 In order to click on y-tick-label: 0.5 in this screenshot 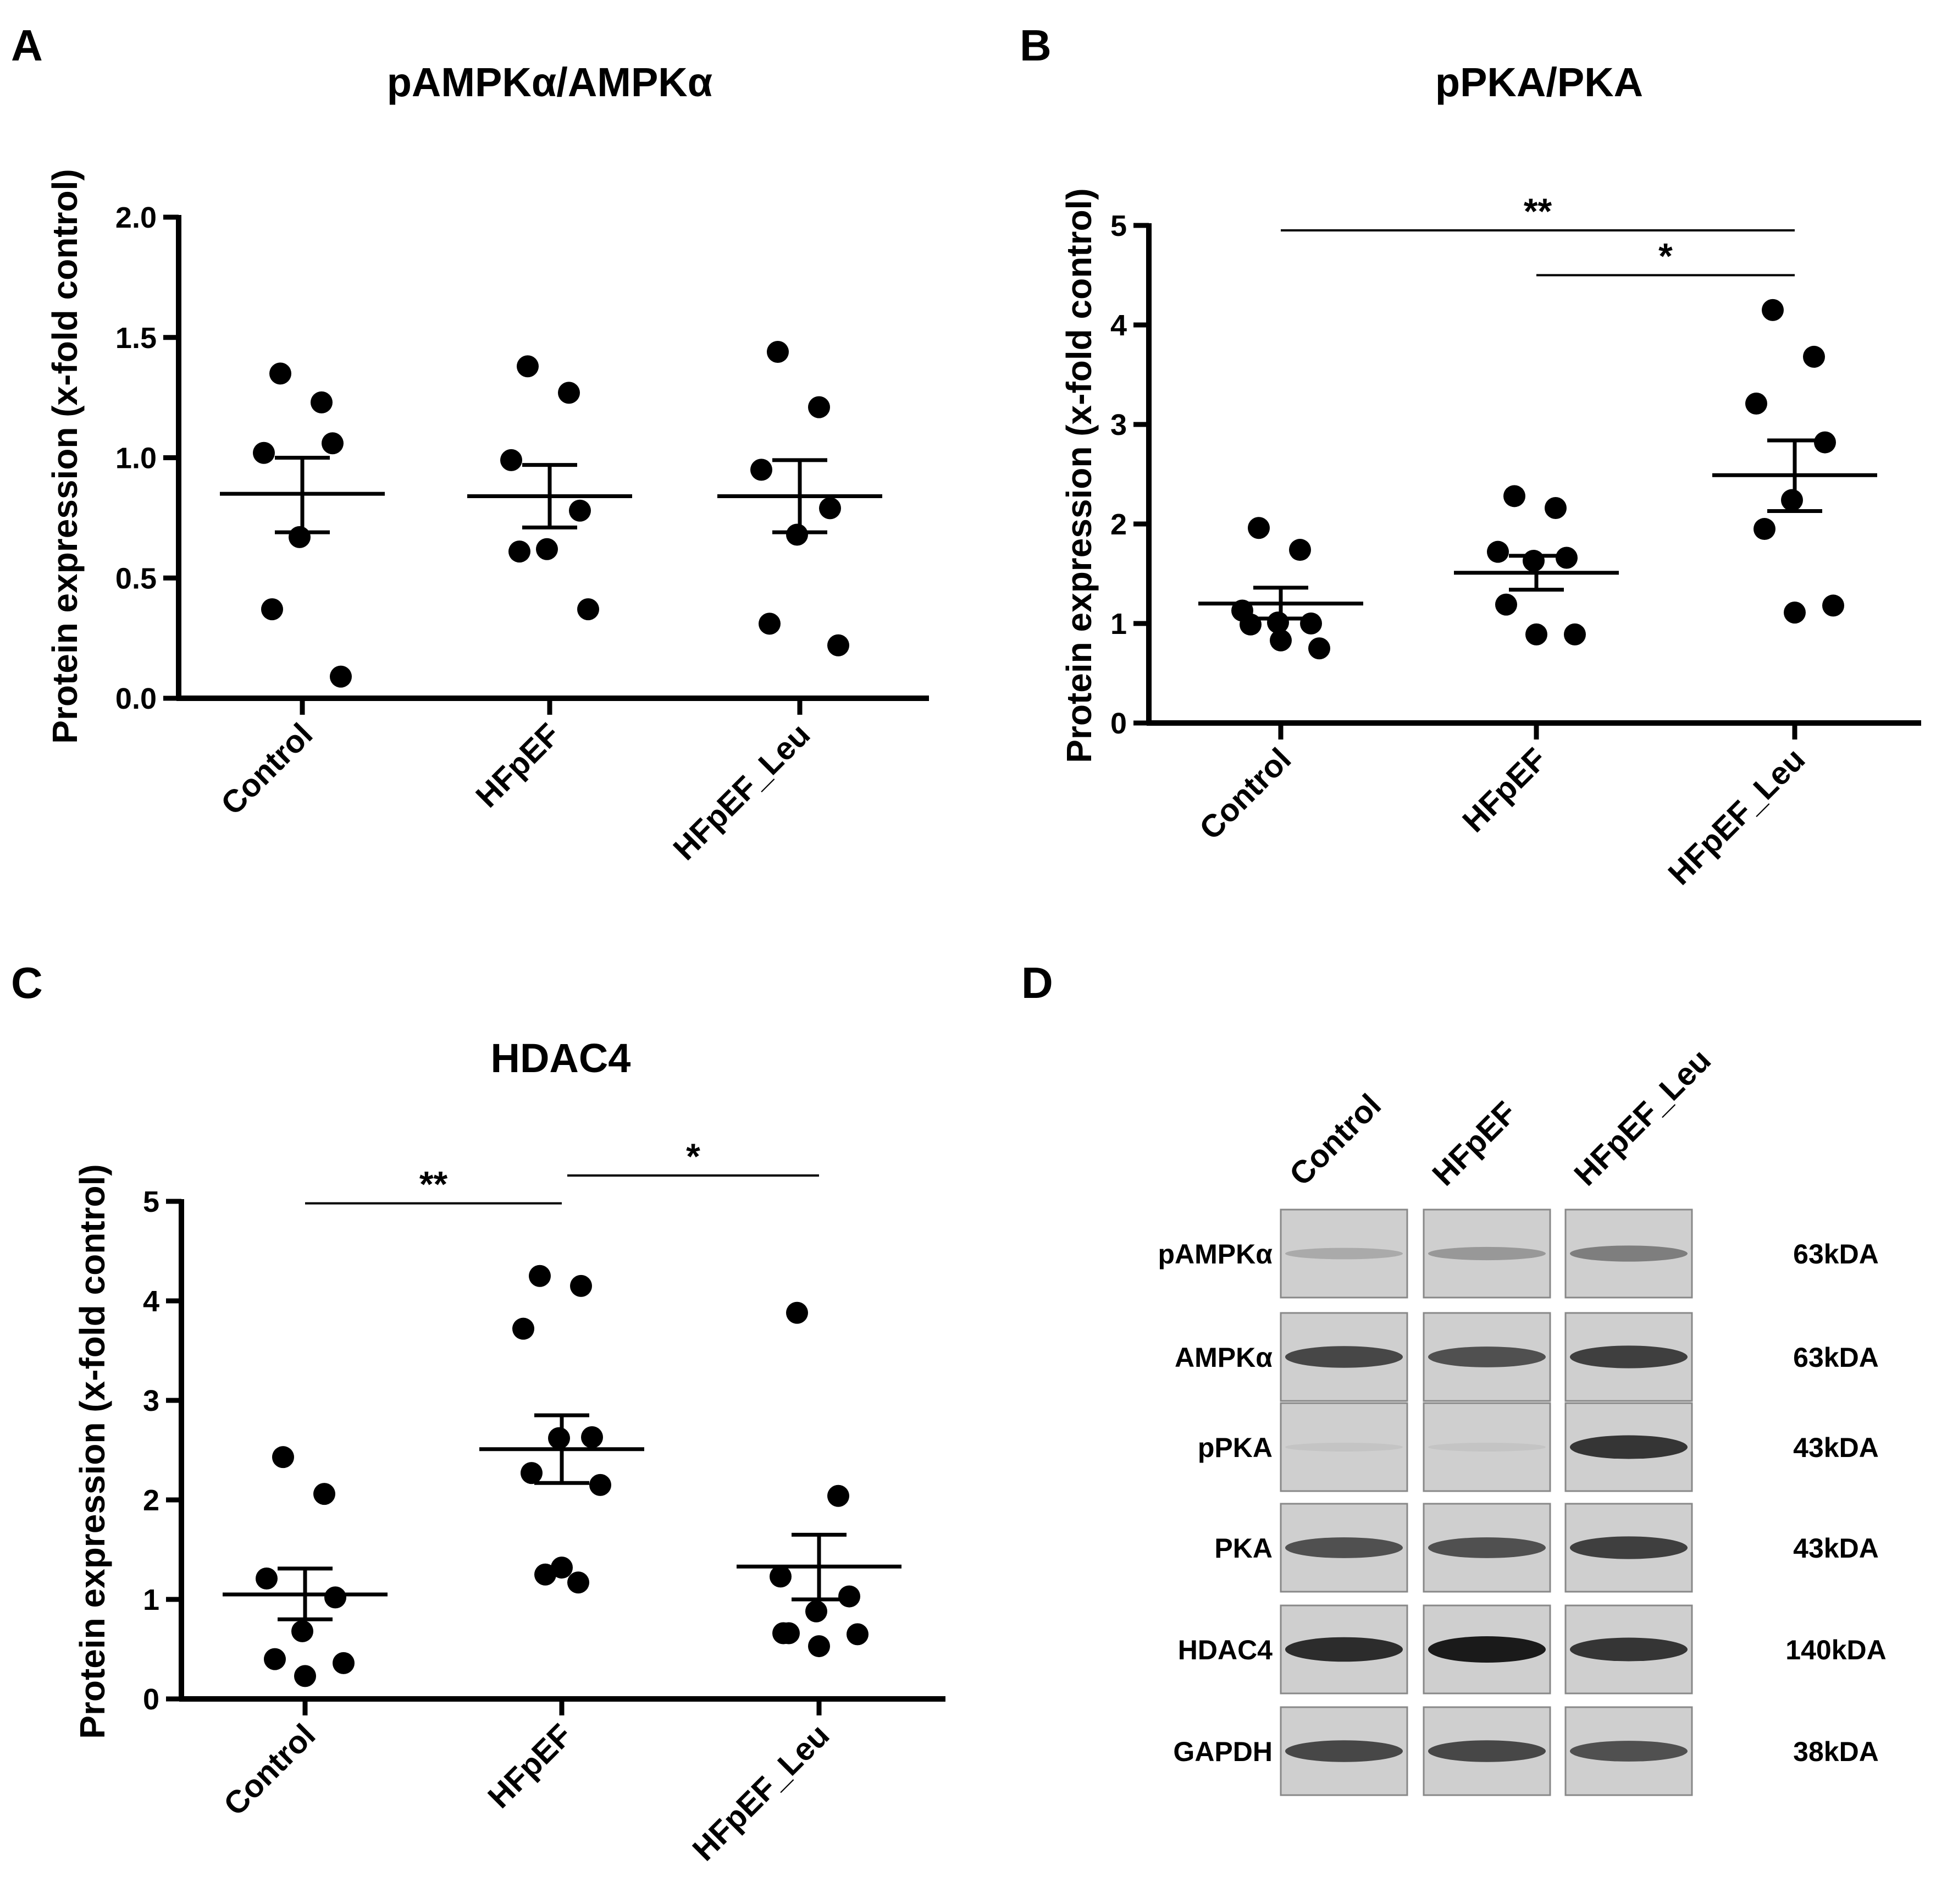, I will do `click(136, 578)`.